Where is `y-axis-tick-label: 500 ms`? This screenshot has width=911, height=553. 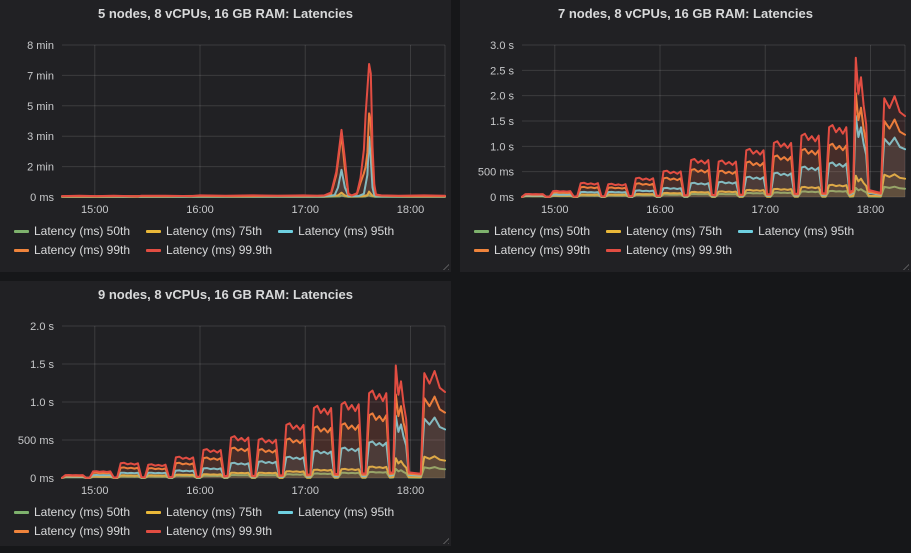 y-axis-tick-label: 500 ms is located at coordinates (36, 441).